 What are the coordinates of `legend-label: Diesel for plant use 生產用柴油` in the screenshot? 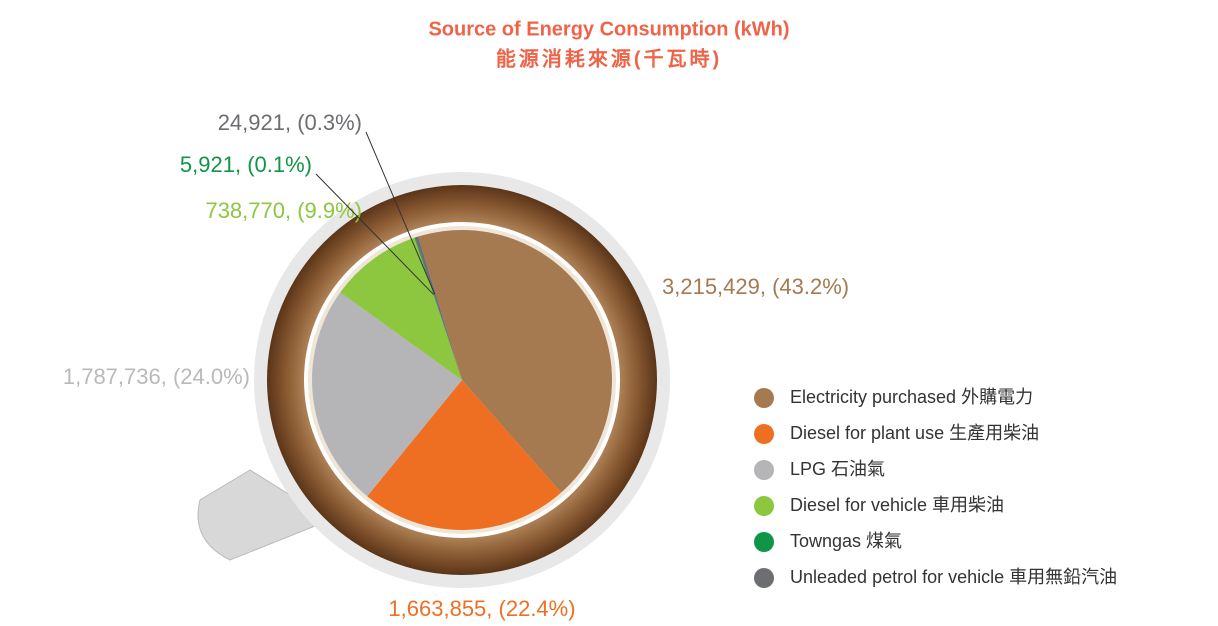 It's located at (914, 433).